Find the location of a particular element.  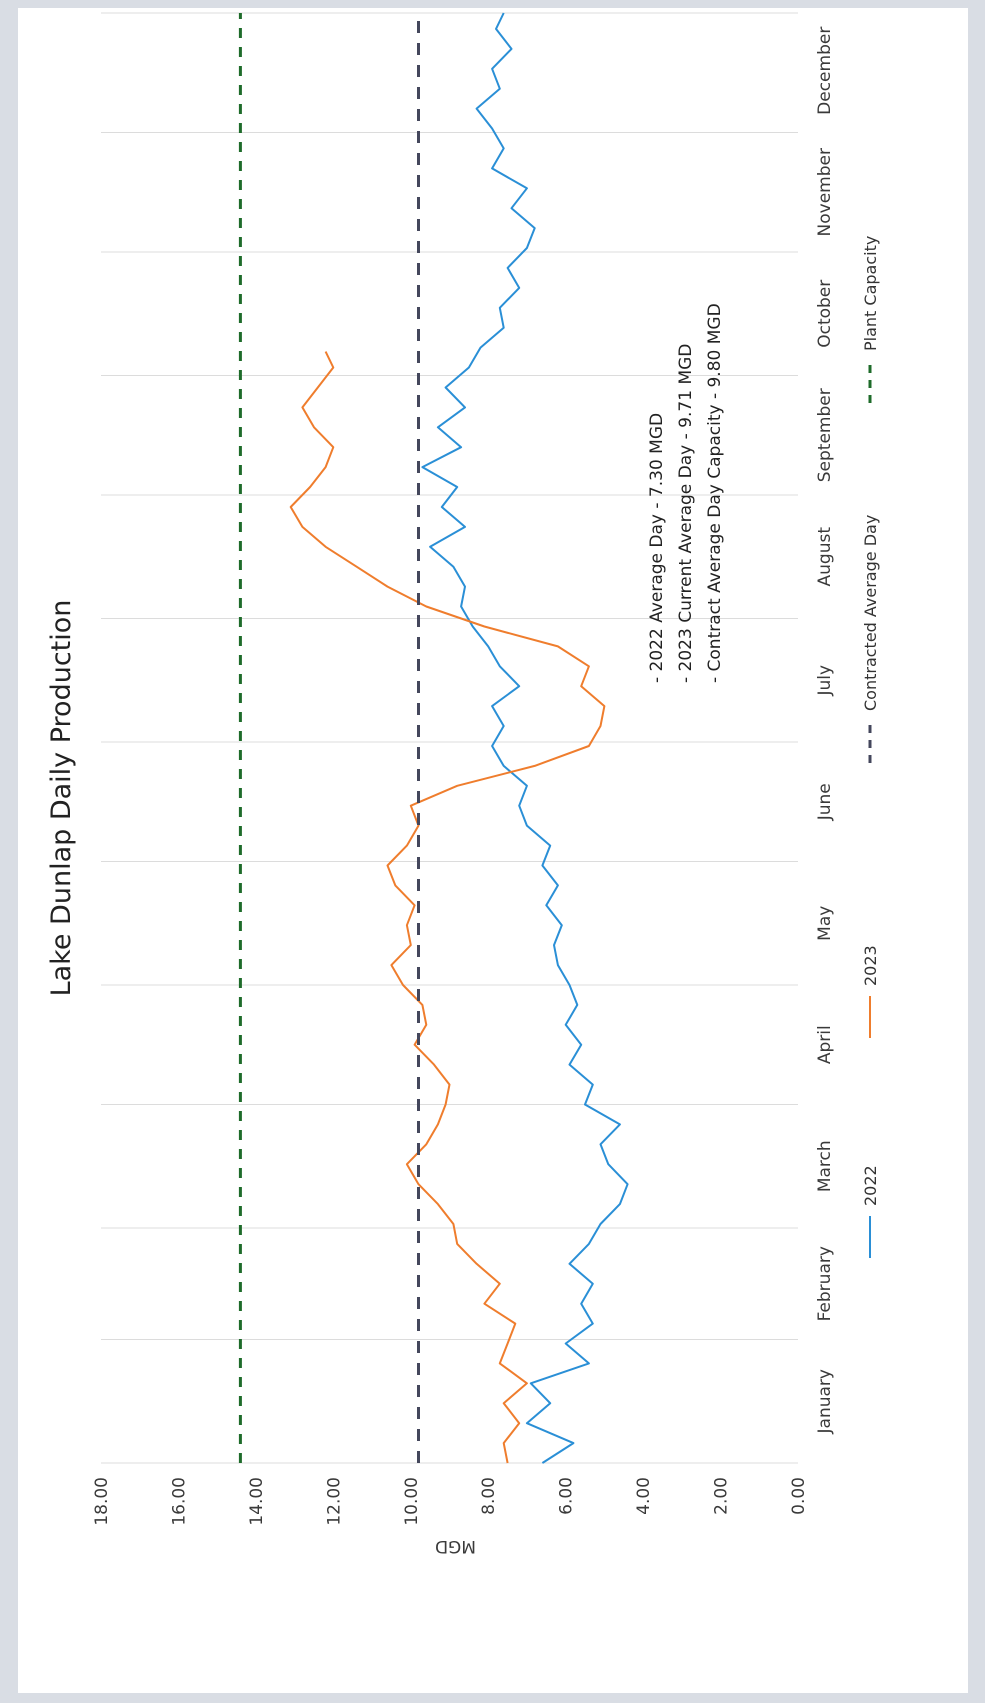

x-tick-label: April is located at coordinates (825, 1044).